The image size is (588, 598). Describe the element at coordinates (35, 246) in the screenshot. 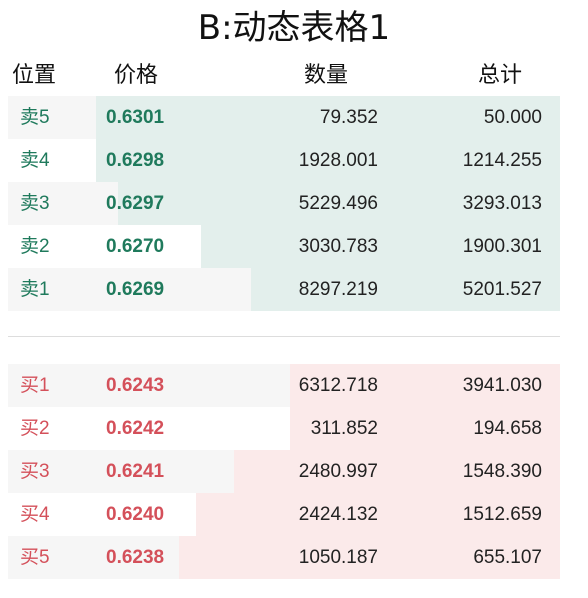

I see `order-position: 卖2` at that location.